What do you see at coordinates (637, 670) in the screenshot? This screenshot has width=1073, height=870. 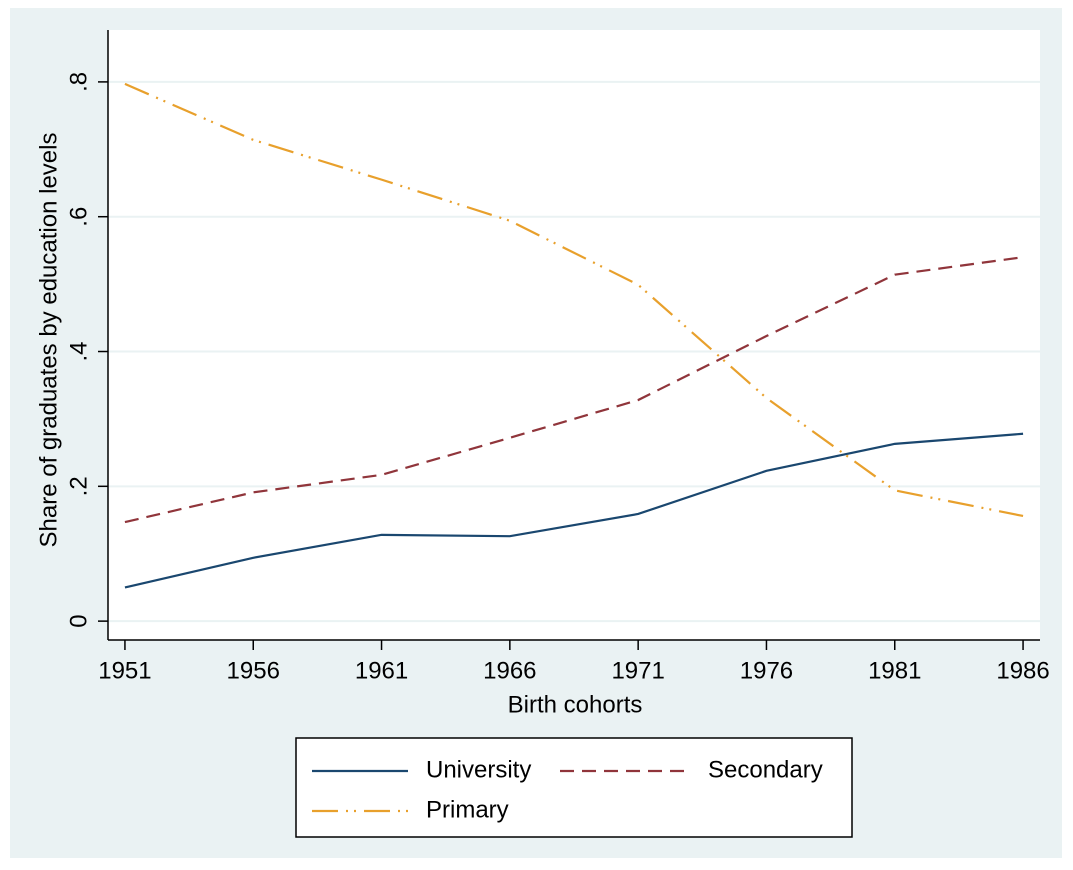 I see `x-tick-label: 1971` at bounding box center [637, 670].